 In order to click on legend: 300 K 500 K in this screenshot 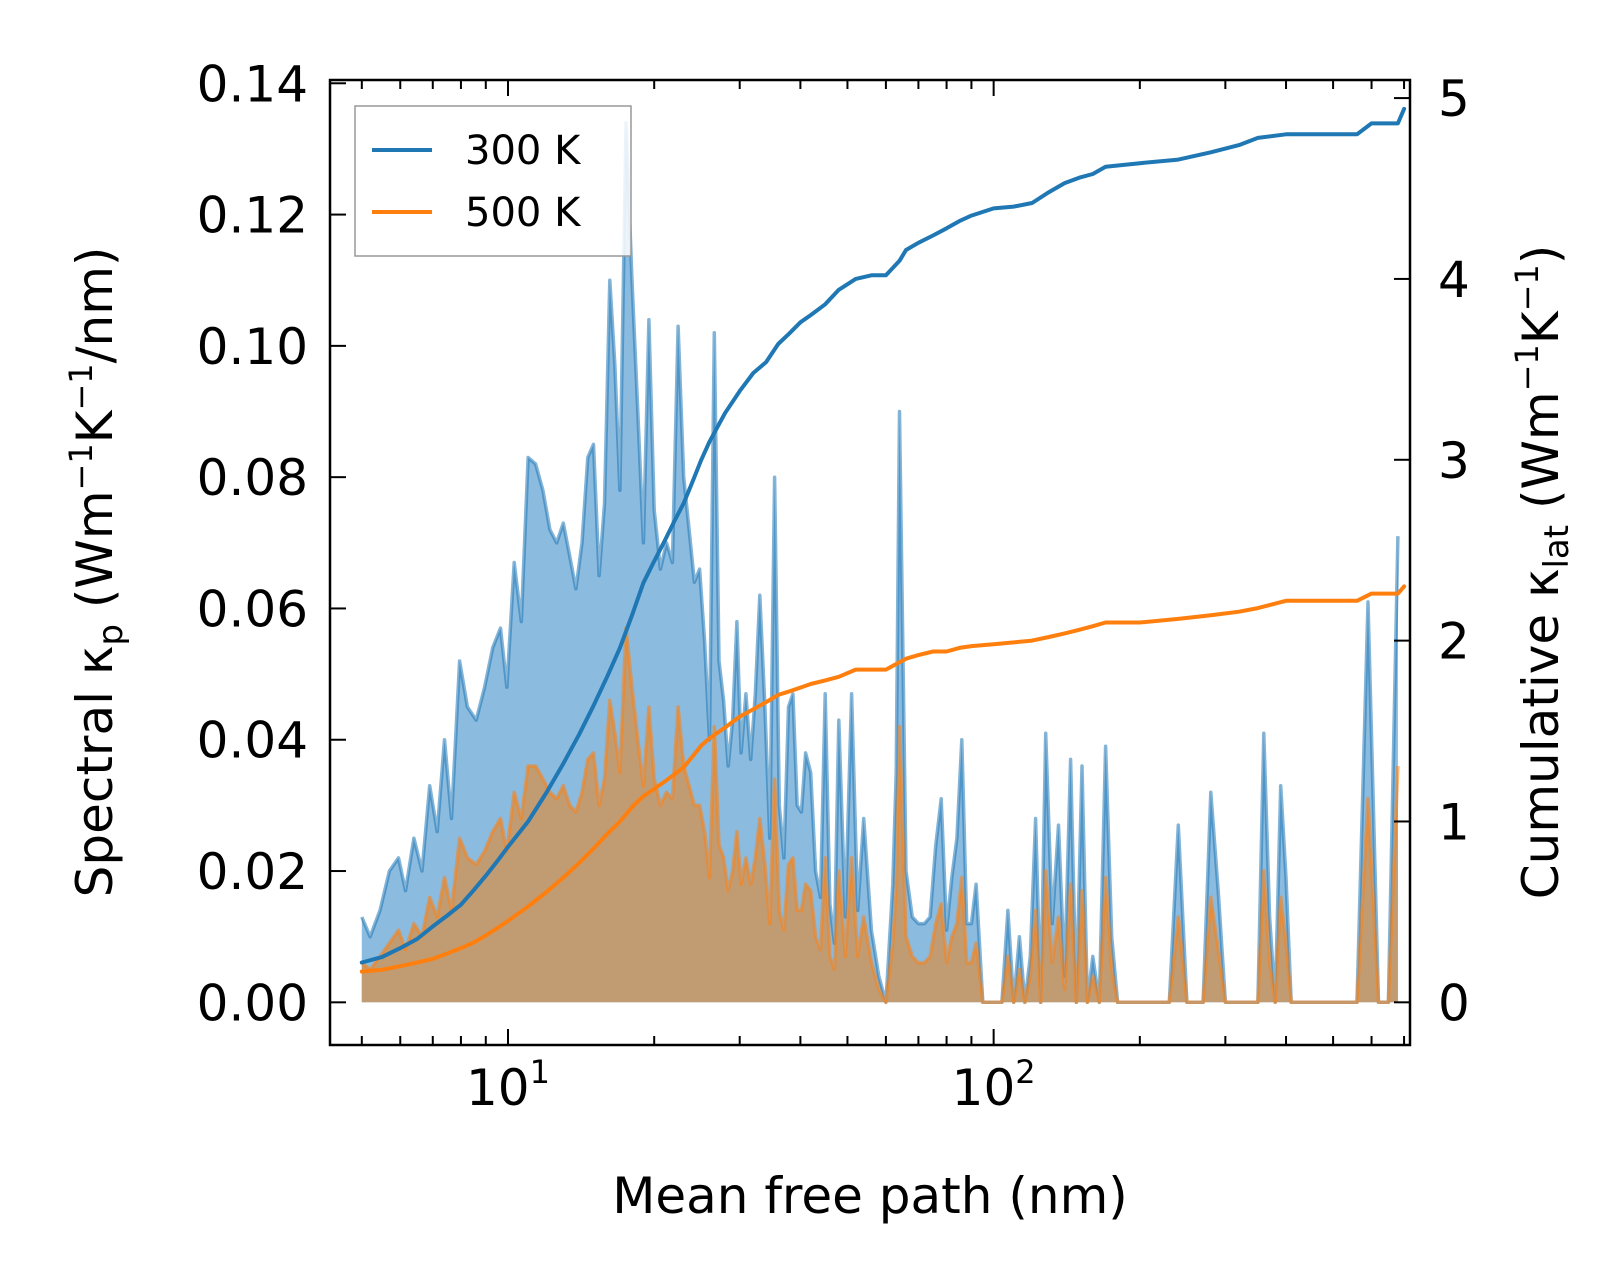, I will do `click(493, 181)`.